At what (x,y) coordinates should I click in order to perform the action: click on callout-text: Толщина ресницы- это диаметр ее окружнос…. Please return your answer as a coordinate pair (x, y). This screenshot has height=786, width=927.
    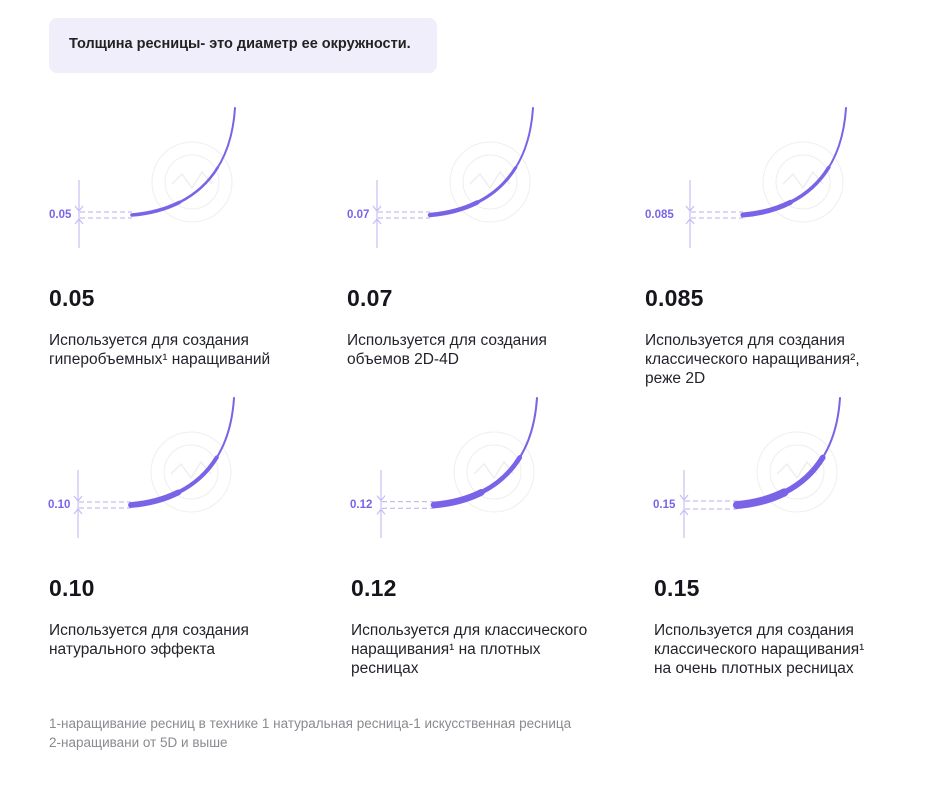
    Looking at the image, I should click on (240, 44).